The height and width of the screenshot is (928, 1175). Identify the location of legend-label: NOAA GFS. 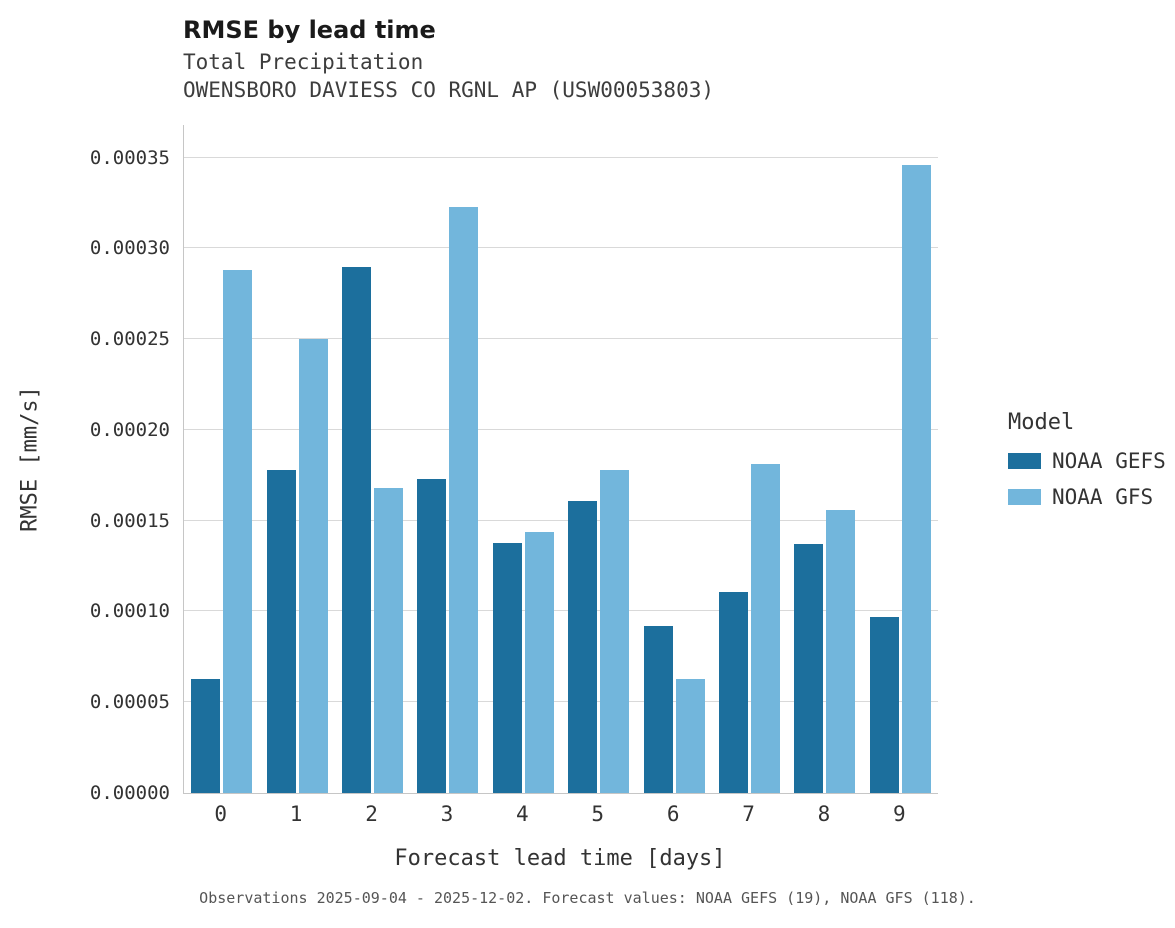
(1103, 497).